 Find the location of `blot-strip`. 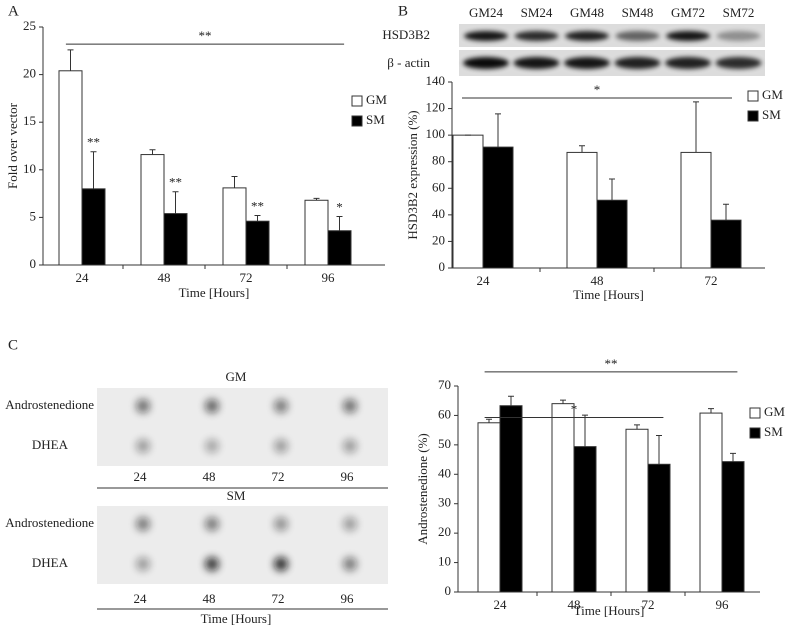

blot-strip is located at coordinates (612, 63).